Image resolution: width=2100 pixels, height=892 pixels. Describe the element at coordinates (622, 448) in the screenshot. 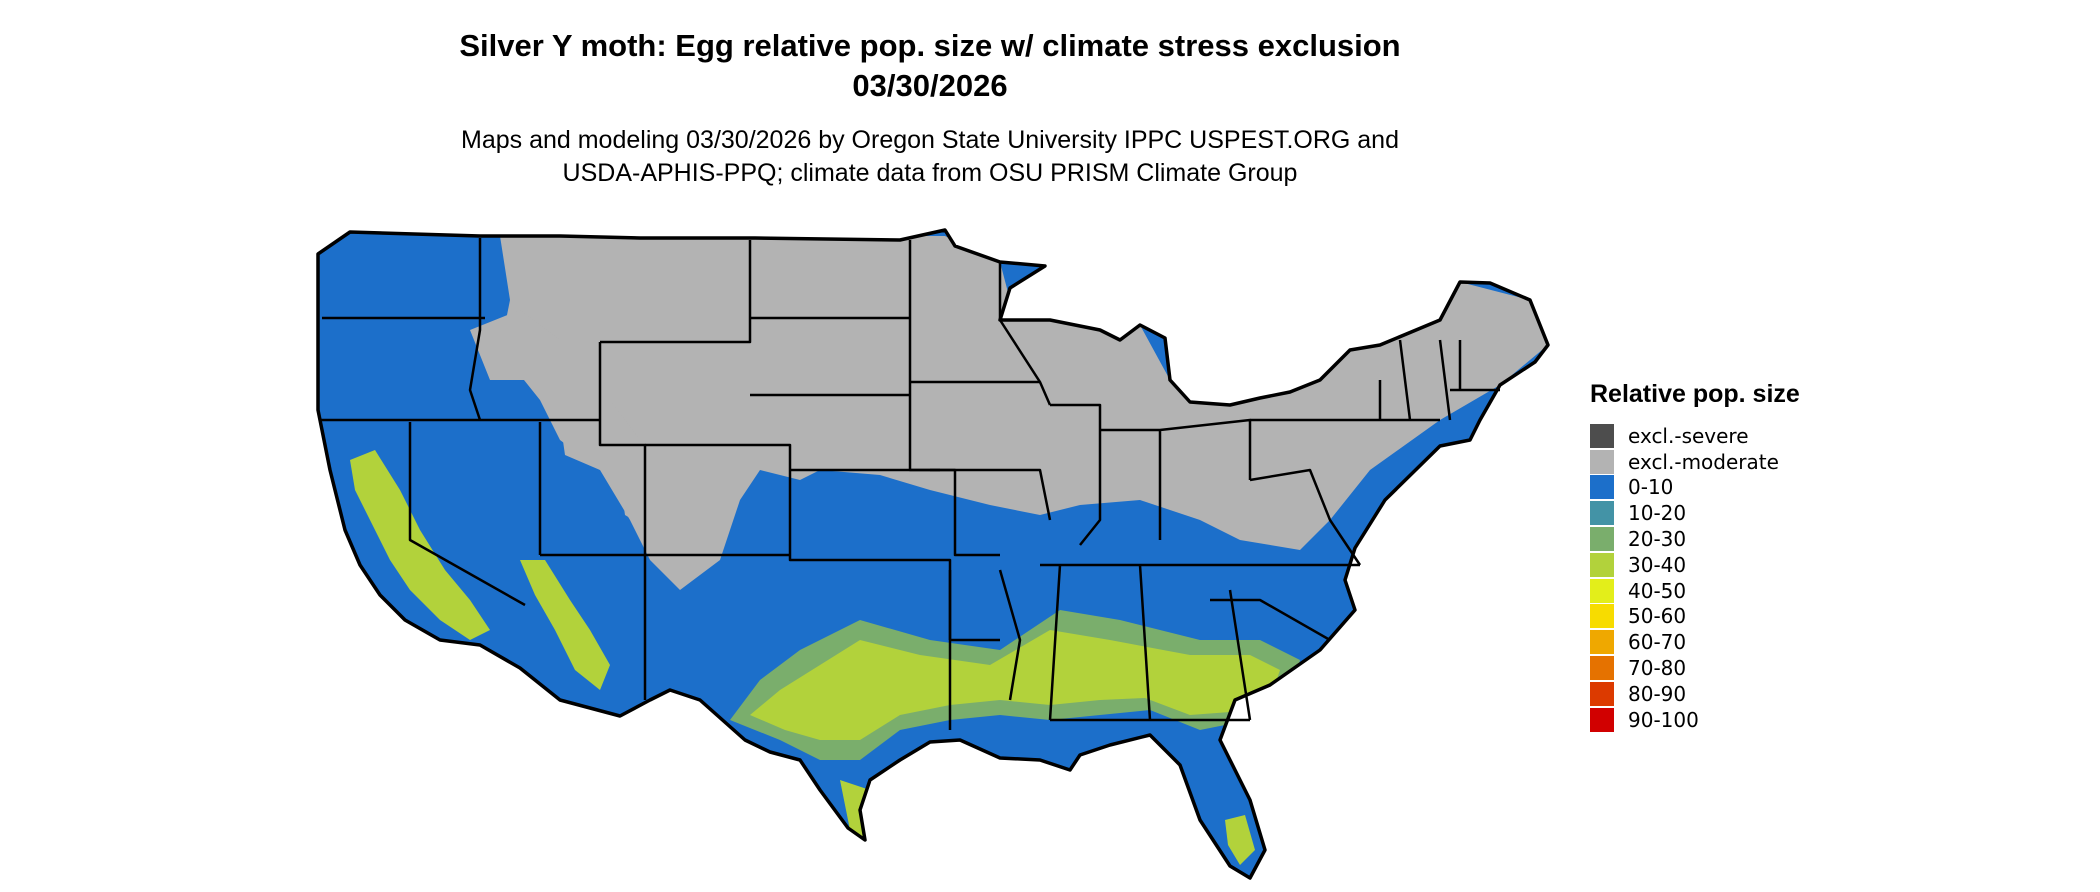

I see `border-wy-co` at that location.